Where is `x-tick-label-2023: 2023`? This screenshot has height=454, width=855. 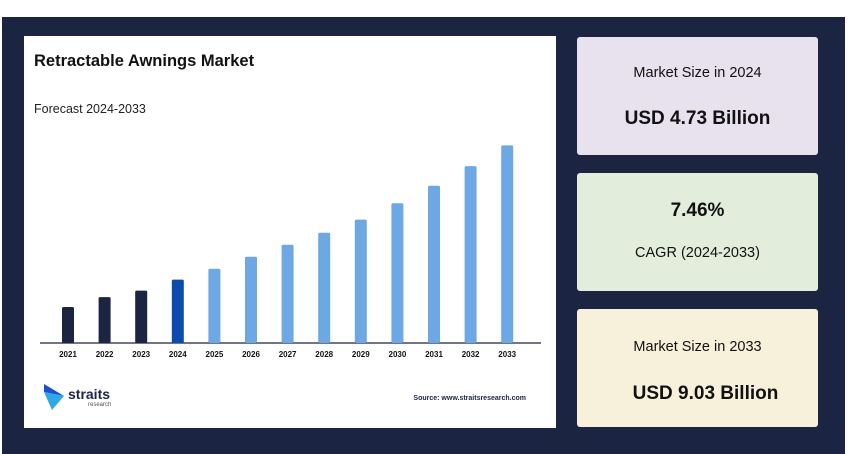
x-tick-label-2023: 2023 is located at coordinates (141, 354).